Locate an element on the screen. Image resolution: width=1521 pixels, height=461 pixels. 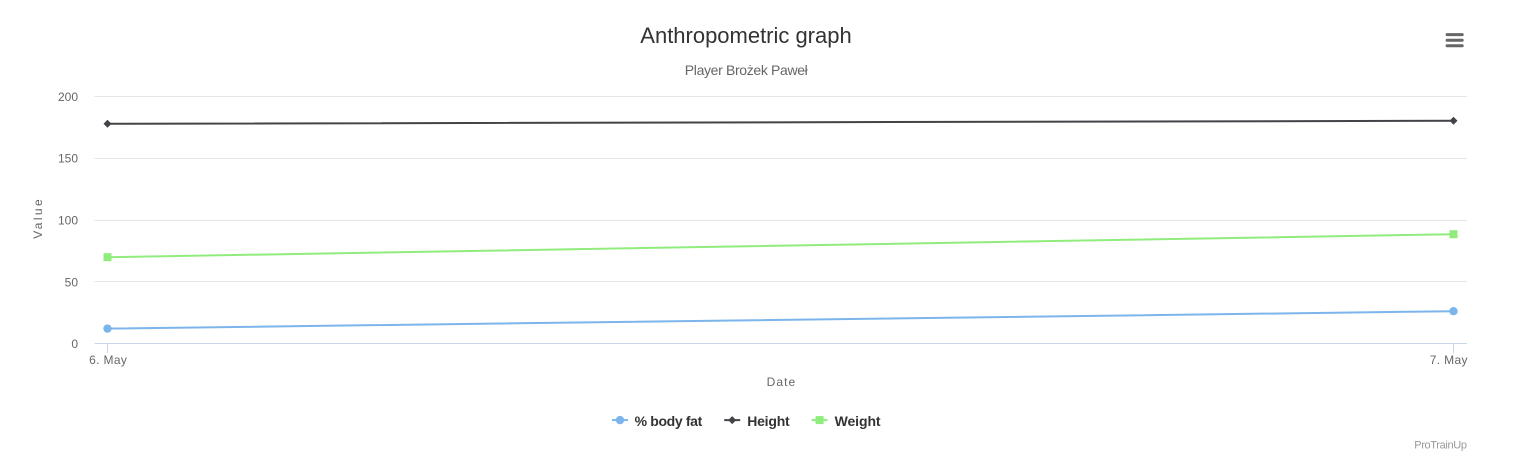
svg-text: 50 is located at coordinates (72, 282).